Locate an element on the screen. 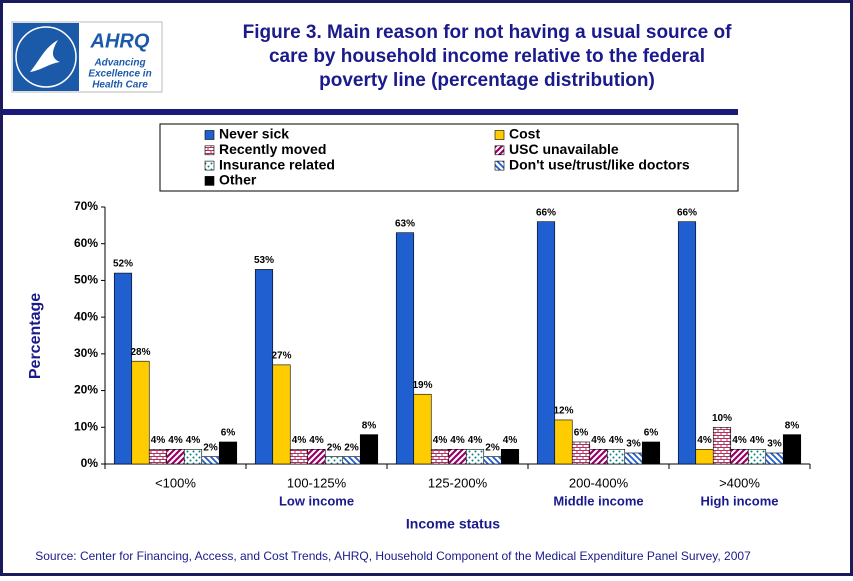 The height and width of the screenshot is (581, 853). logo-tagline: Health Care is located at coordinates (120, 85).